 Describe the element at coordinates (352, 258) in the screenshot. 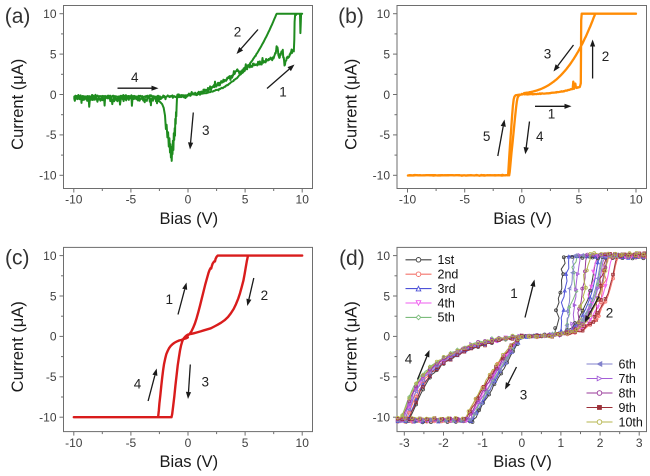

I see `svg-text: (d)` at that location.